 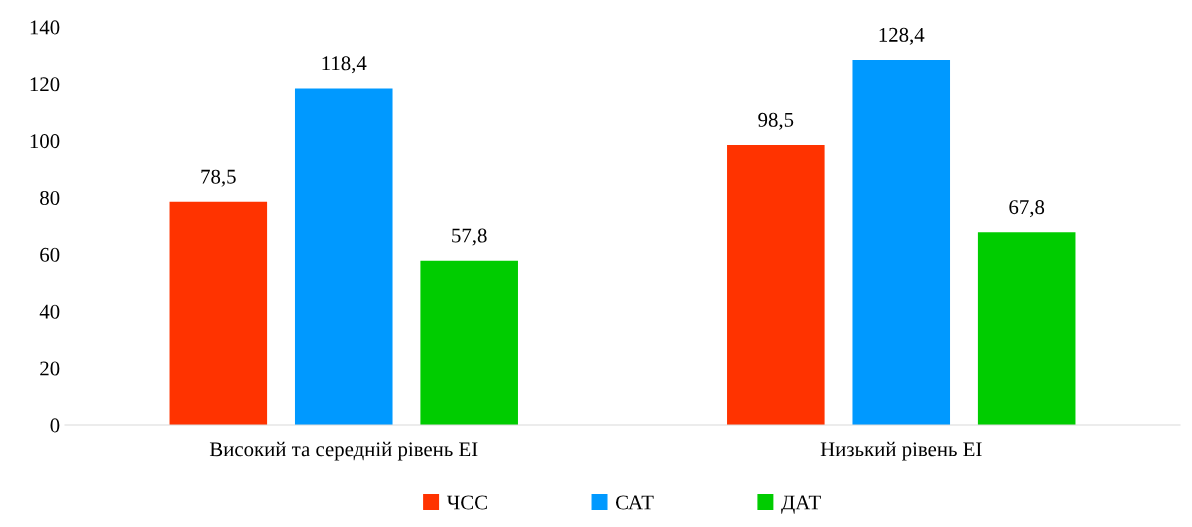 What do you see at coordinates (801, 504) in the screenshot?
I see `legend-label: ДАТ` at bounding box center [801, 504].